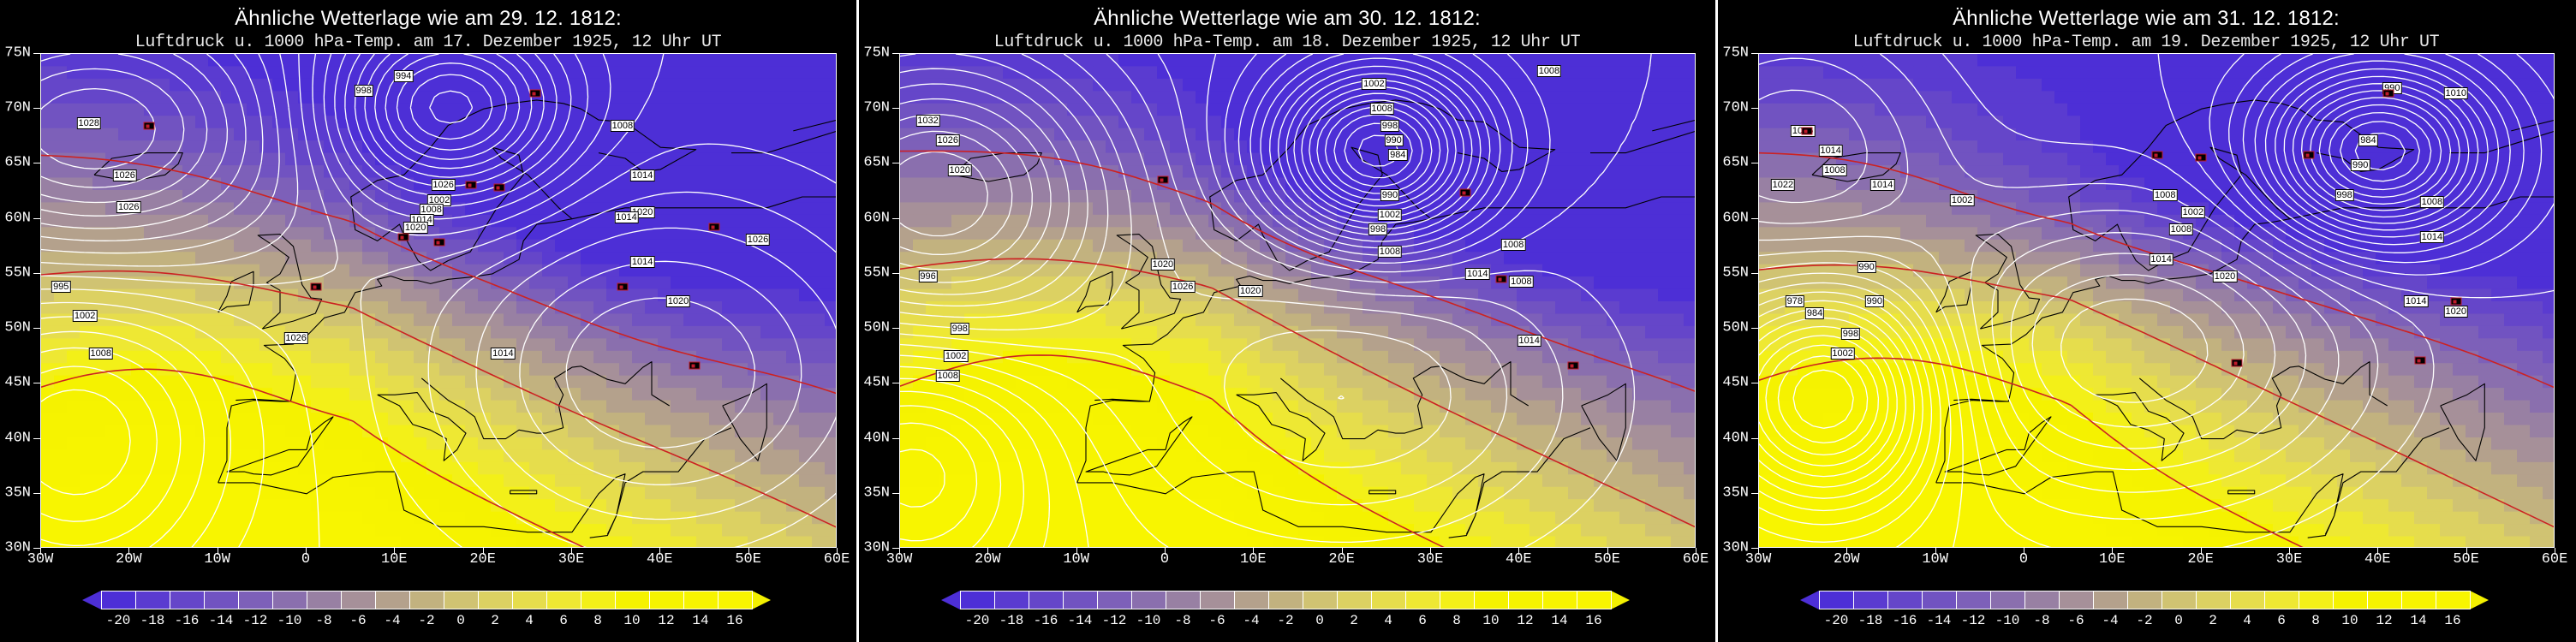 Image resolution: width=2576 pixels, height=642 pixels. Describe the element at coordinates (876, 493) in the screenshot. I see `y-axis-label: 35N` at that location.